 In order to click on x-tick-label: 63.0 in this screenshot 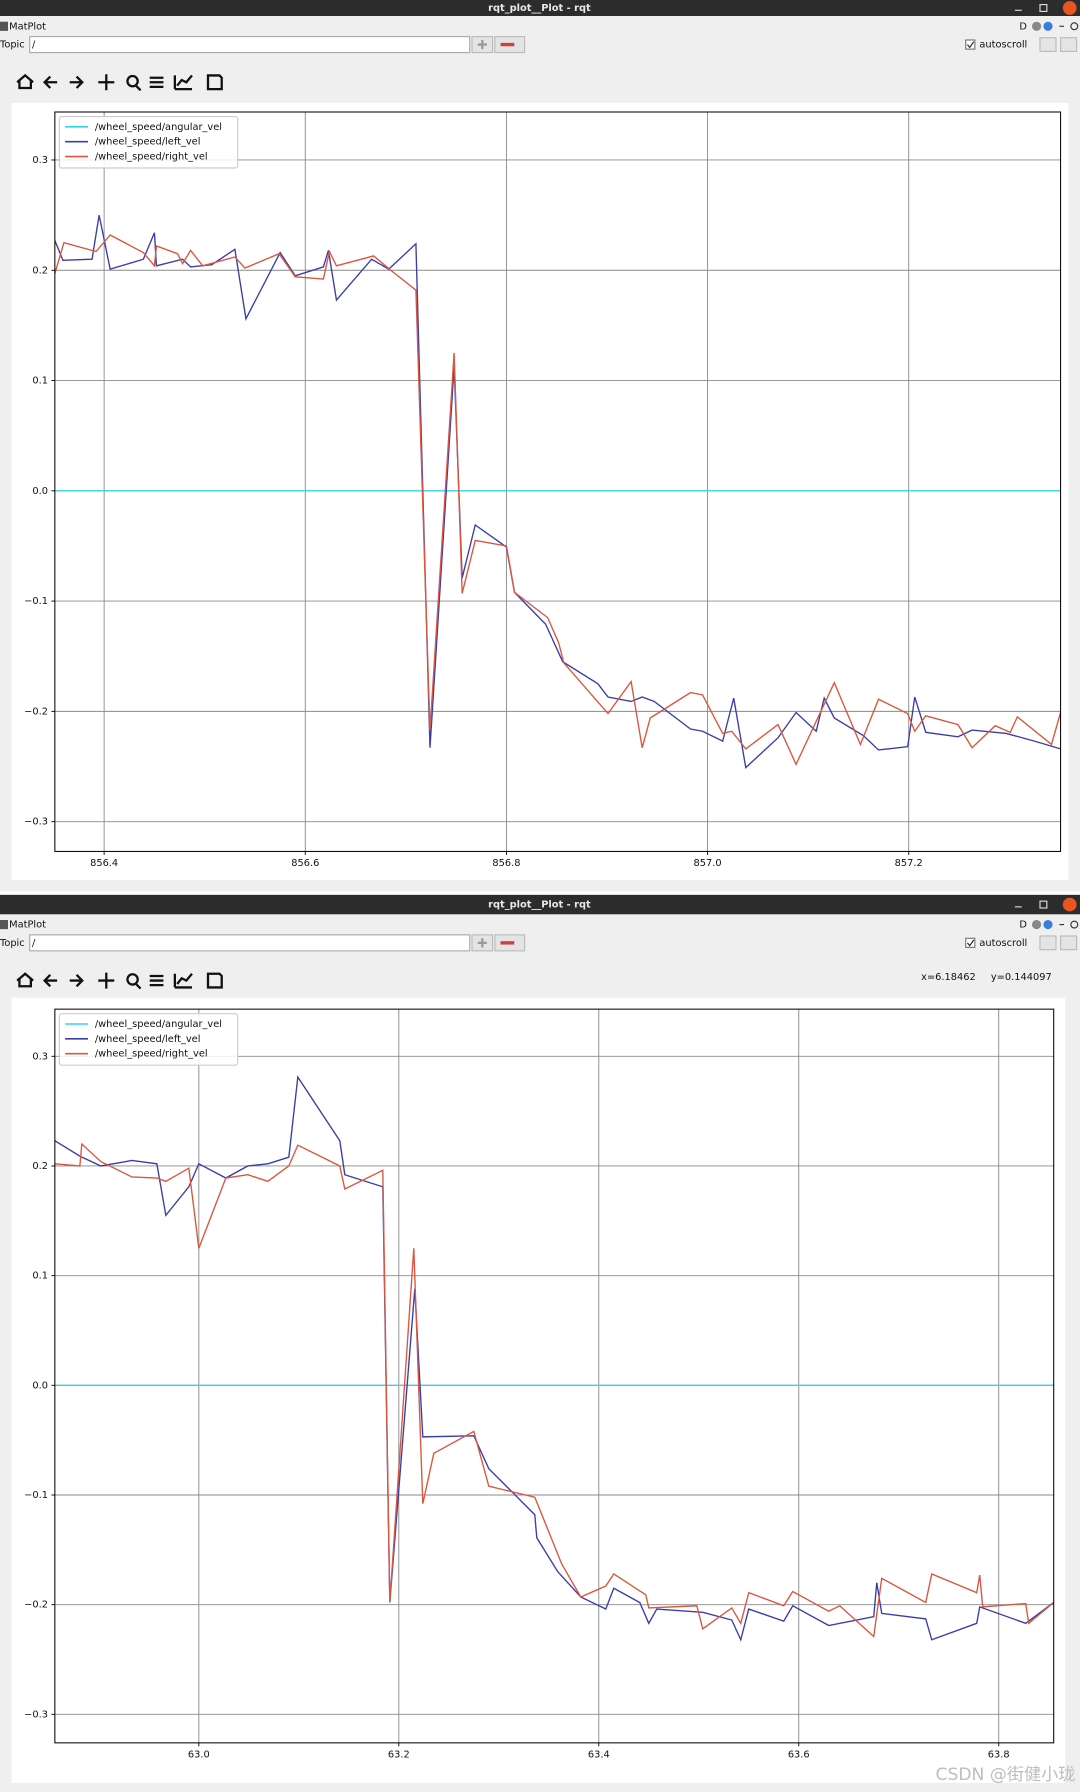, I will do `click(199, 1754)`.